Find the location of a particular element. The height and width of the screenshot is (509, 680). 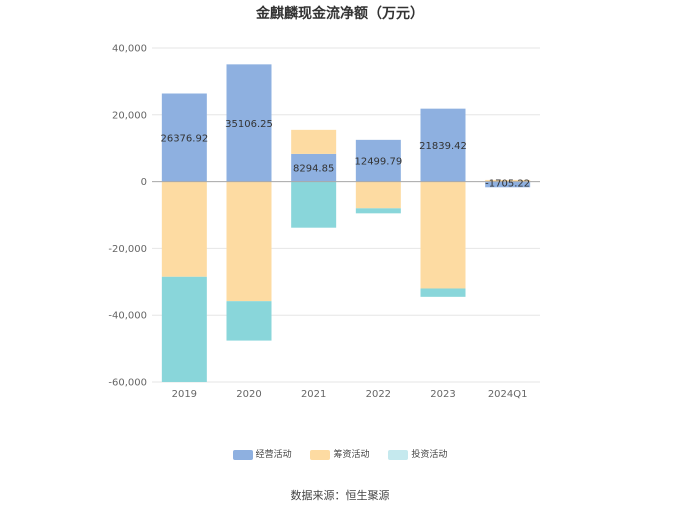

data-source: 数据来源：恒生聚源 is located at coordinates (340, 495).